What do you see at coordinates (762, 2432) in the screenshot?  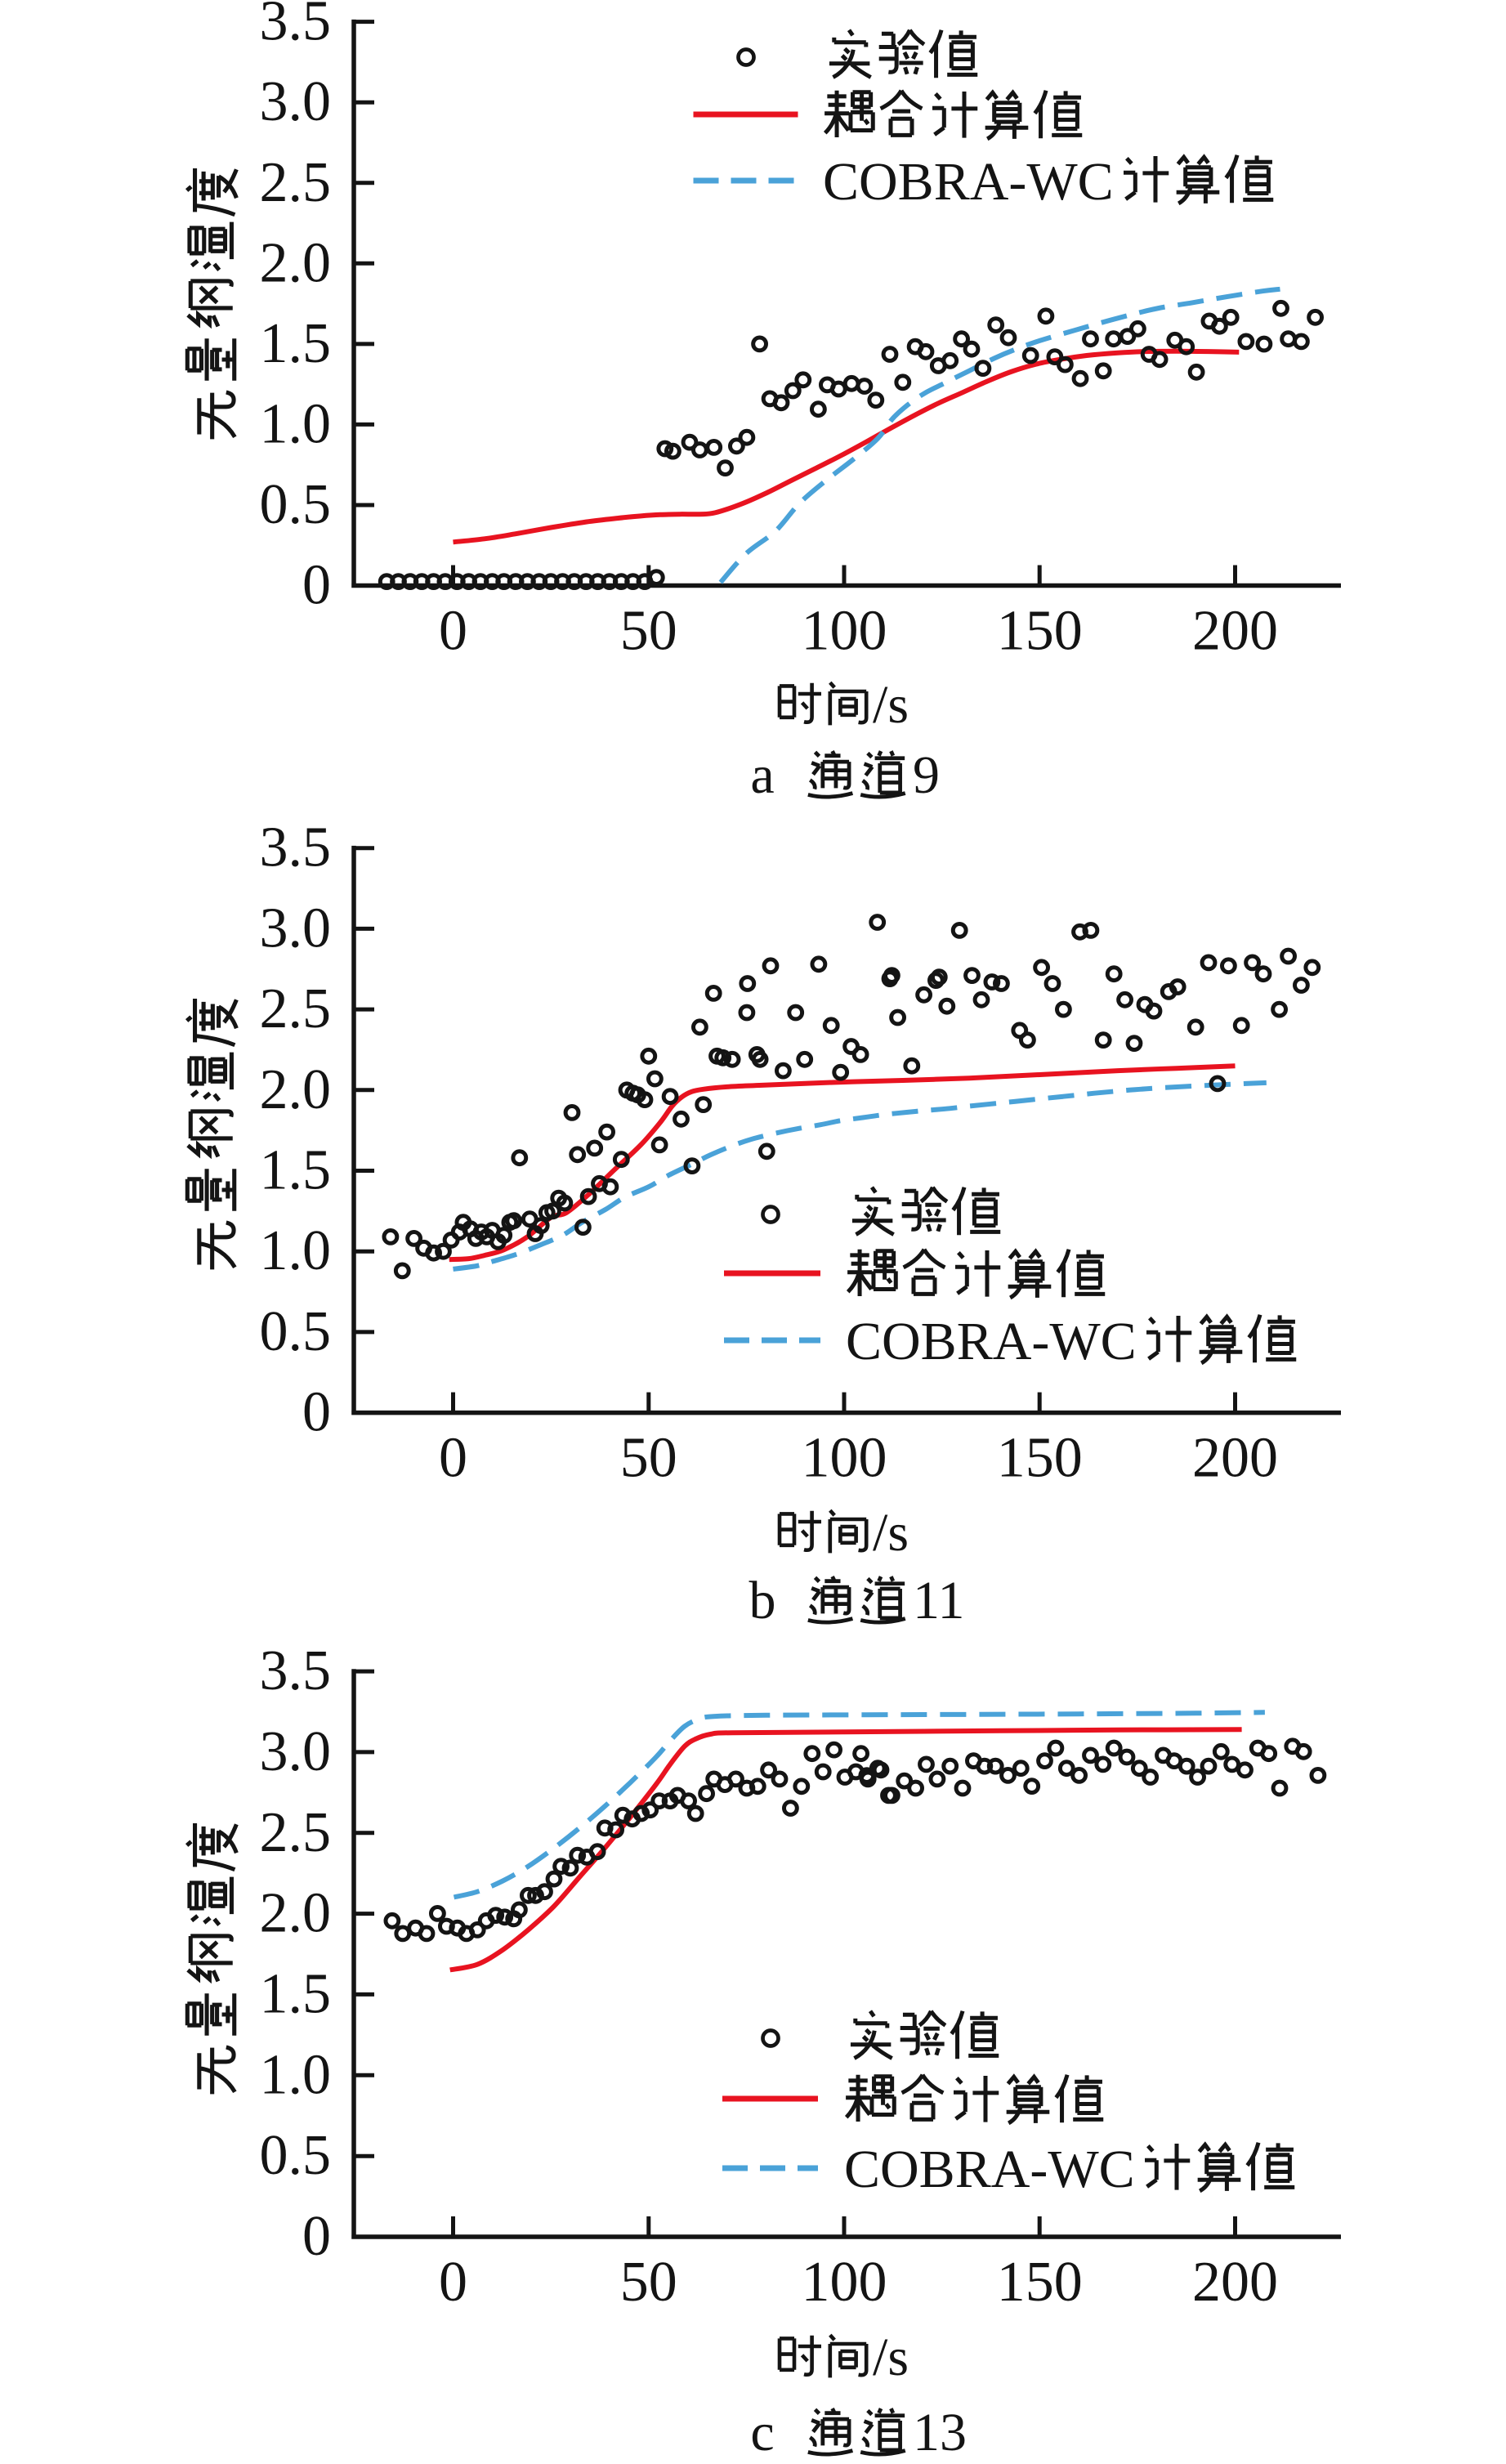 I see `svg-text: c` at bounding box center [762, 2432].